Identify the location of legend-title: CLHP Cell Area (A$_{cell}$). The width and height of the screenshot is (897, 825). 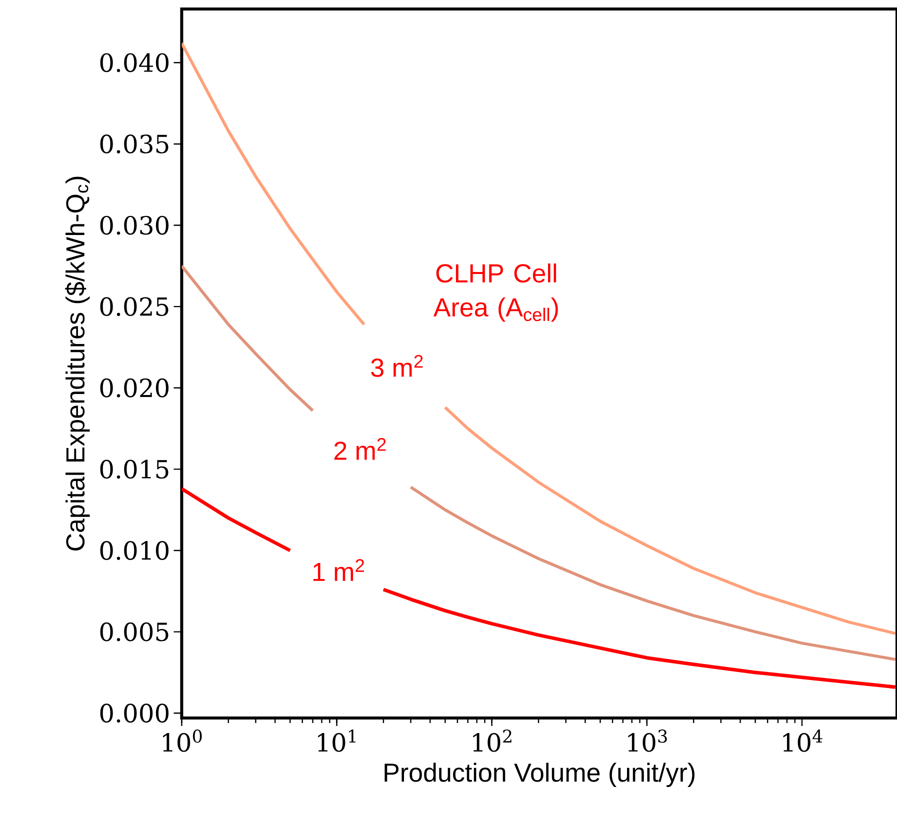
(495, 292).